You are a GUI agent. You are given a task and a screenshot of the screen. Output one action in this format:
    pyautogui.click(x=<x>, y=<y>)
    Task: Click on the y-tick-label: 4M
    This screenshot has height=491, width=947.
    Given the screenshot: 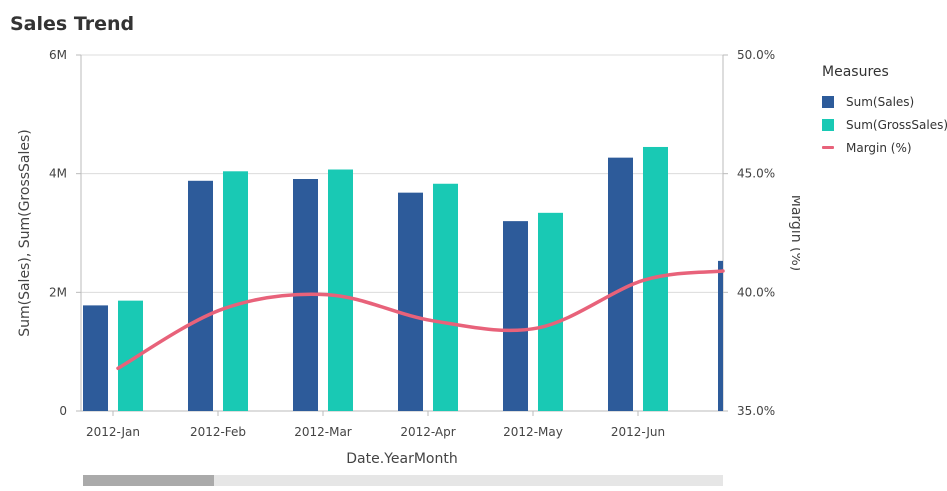 What is the action you would take?
    pyautogui.click(x=58, y=174)
    